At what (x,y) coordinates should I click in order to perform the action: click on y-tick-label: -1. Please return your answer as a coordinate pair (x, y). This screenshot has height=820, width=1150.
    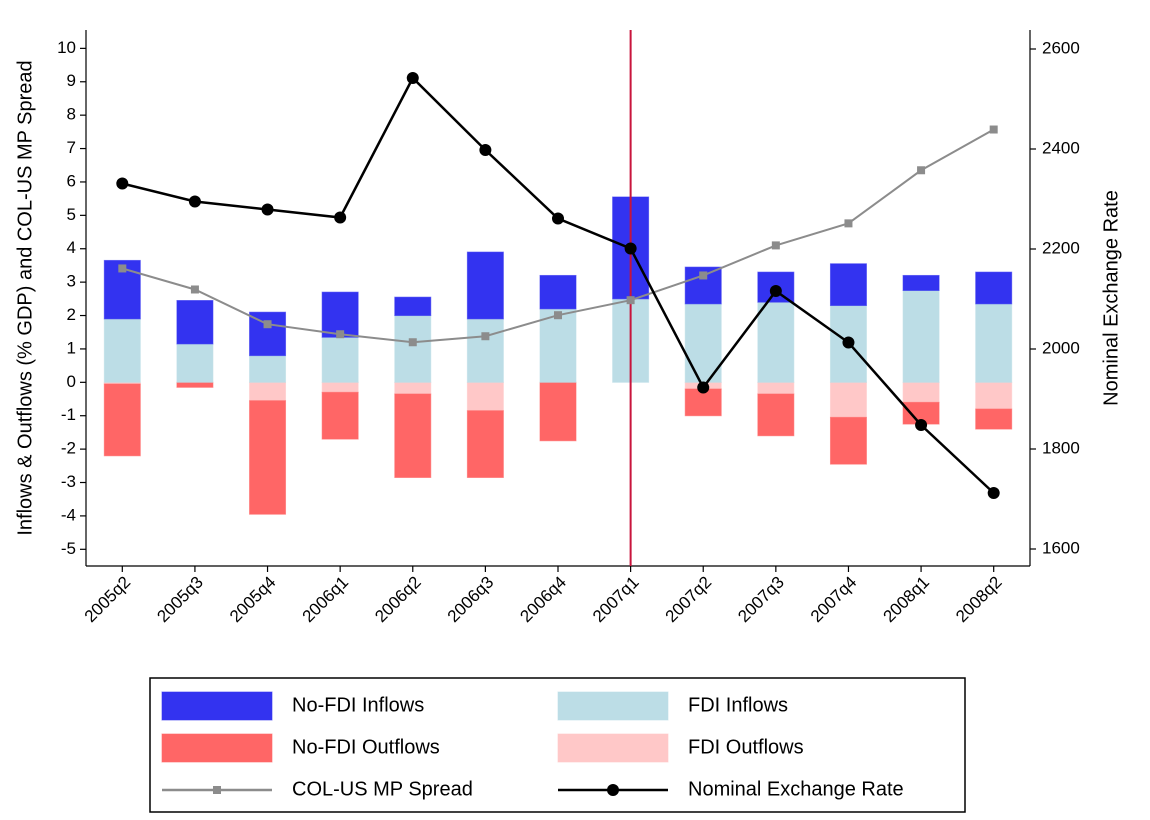
    Looking at the image, I should click on (68, 414).